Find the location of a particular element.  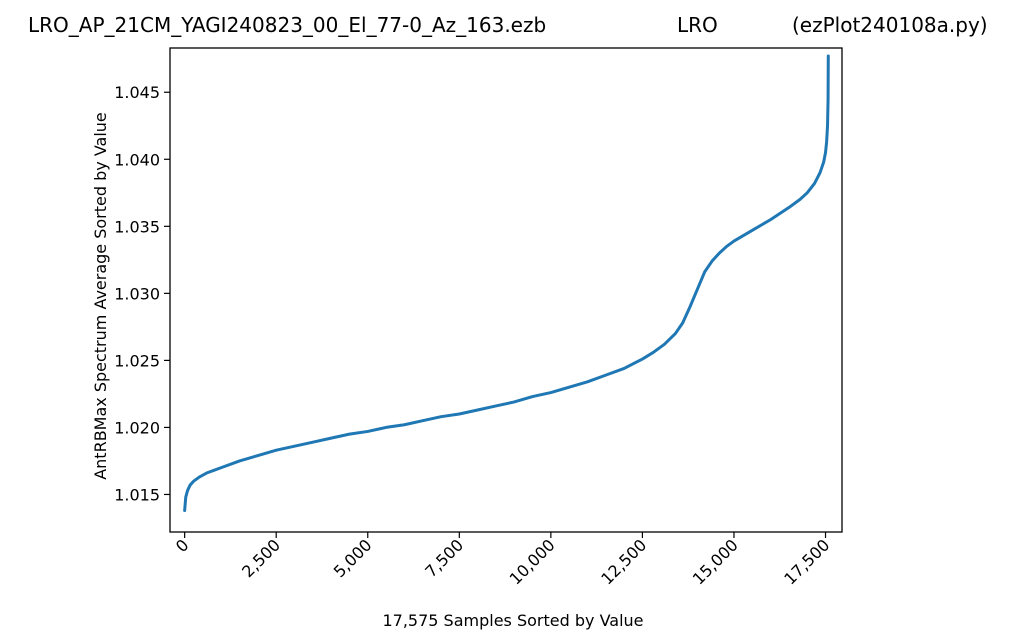

y-tick-label: 1.025 is located at coordinates (137, 360).